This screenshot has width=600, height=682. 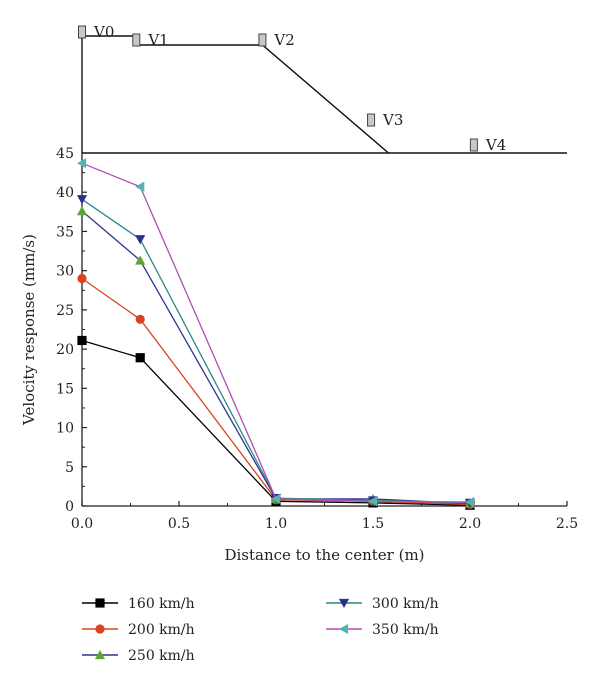 What do you see at coordinates (405, 604) in the screenshot?
I see `legend-label: 300 km/h` at bounding box center [405, 604].